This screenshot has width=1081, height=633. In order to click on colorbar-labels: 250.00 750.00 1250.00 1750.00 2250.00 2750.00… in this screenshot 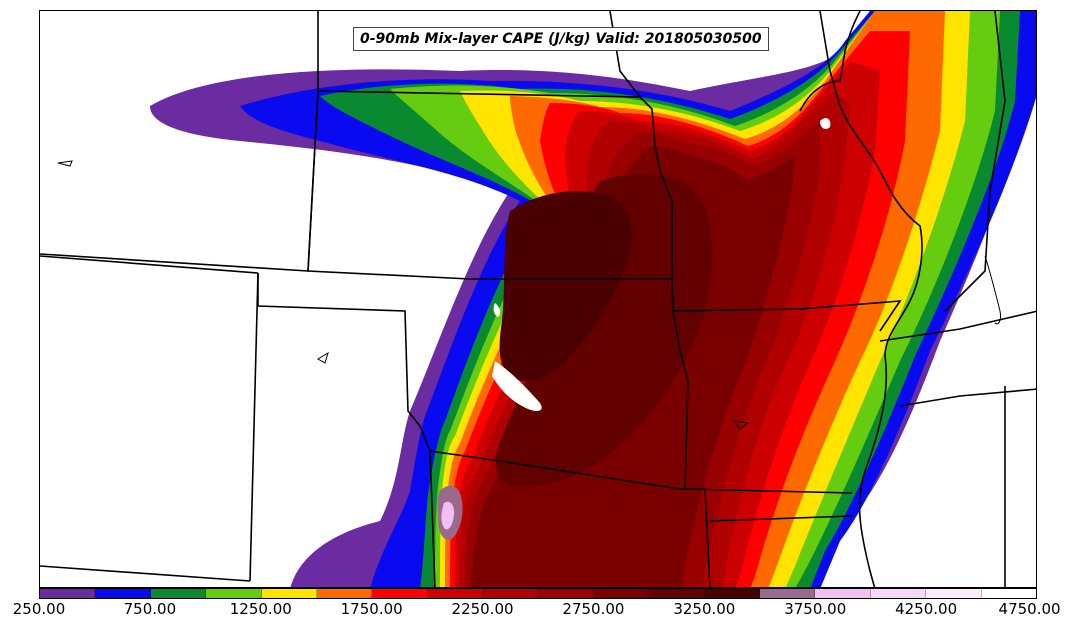, I will do `click(540, 612)`.